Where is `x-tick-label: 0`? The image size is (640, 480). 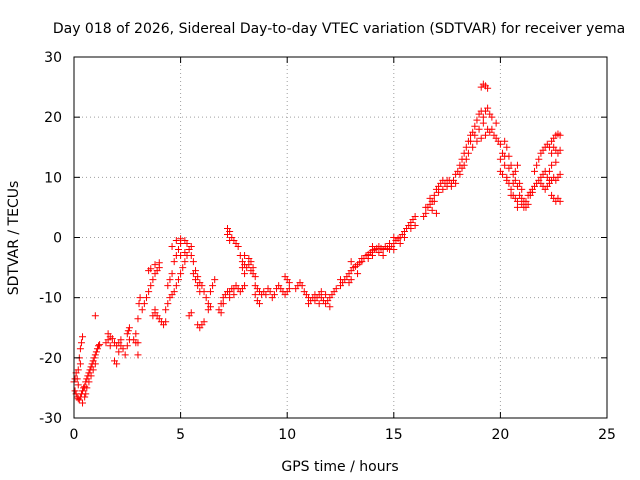 x-tick-label: 0 is located at coordinates (74, 435).